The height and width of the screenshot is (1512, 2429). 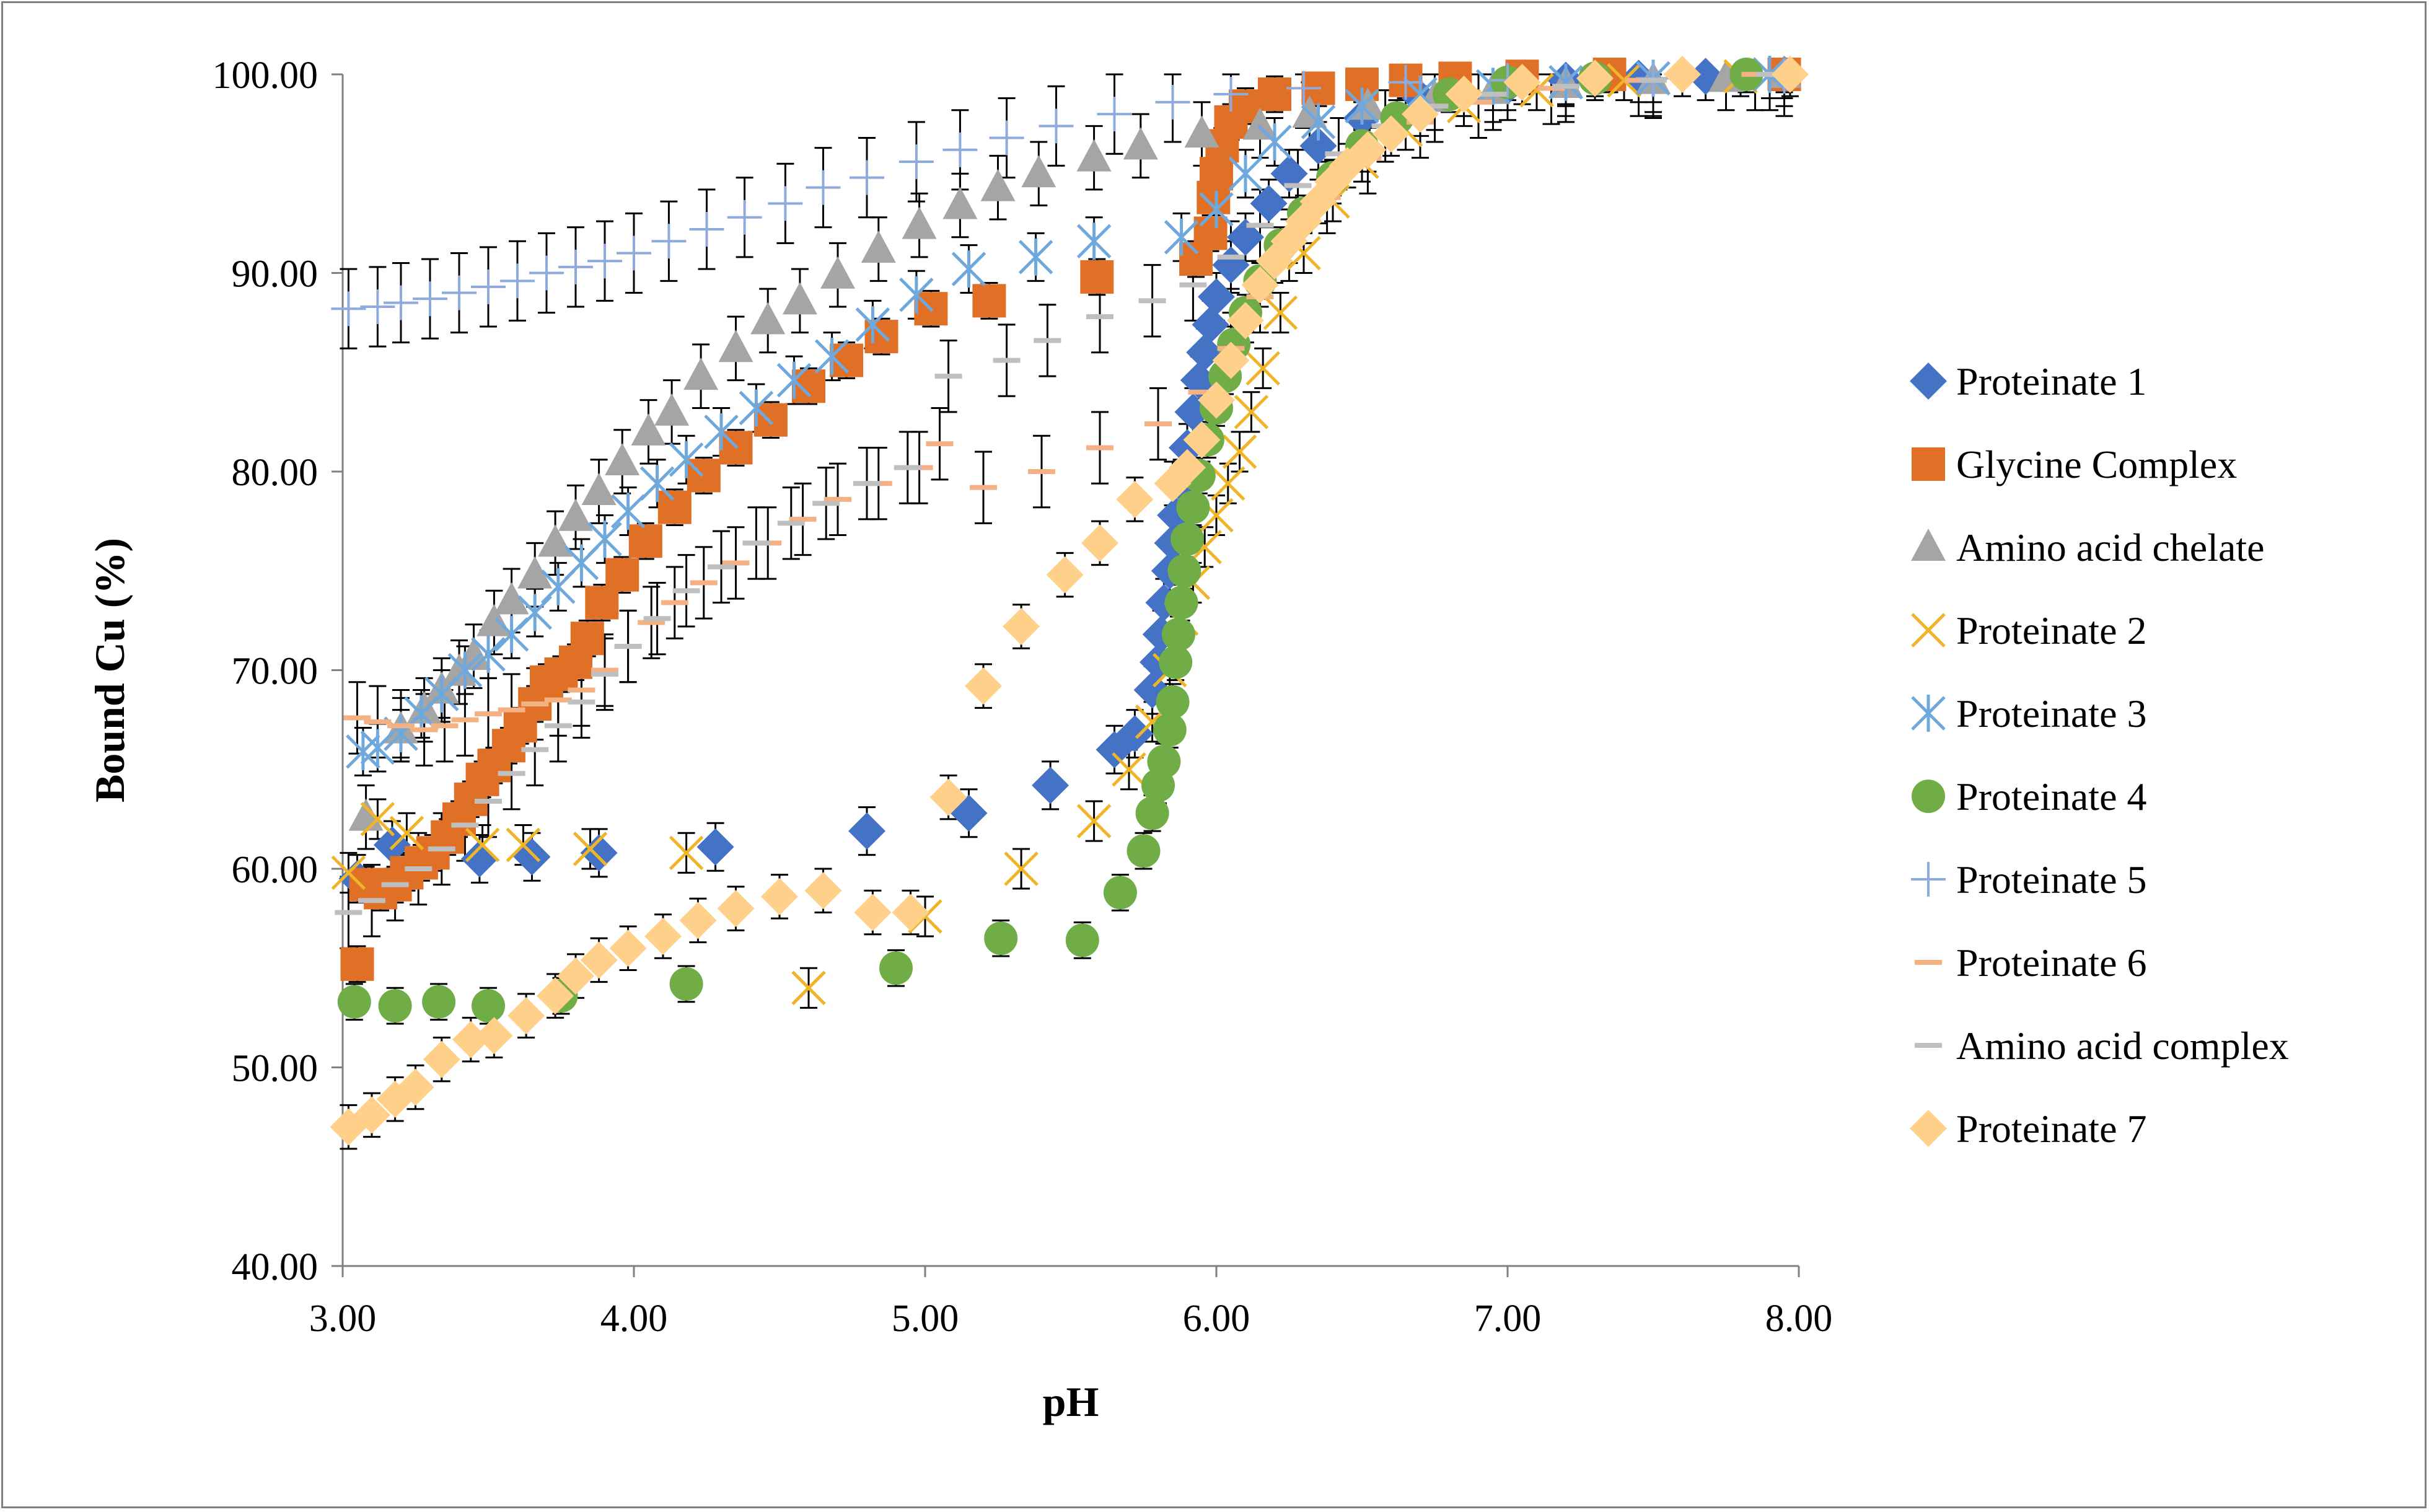 I want to click on legend-item-proteinate-5: Proteinate 5, so click(x=2029, y=880).